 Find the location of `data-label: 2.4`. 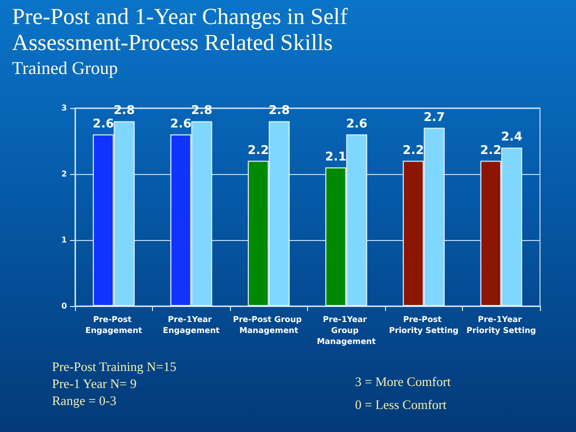

data-label: 2.4 is located at coordinates (511, 137).